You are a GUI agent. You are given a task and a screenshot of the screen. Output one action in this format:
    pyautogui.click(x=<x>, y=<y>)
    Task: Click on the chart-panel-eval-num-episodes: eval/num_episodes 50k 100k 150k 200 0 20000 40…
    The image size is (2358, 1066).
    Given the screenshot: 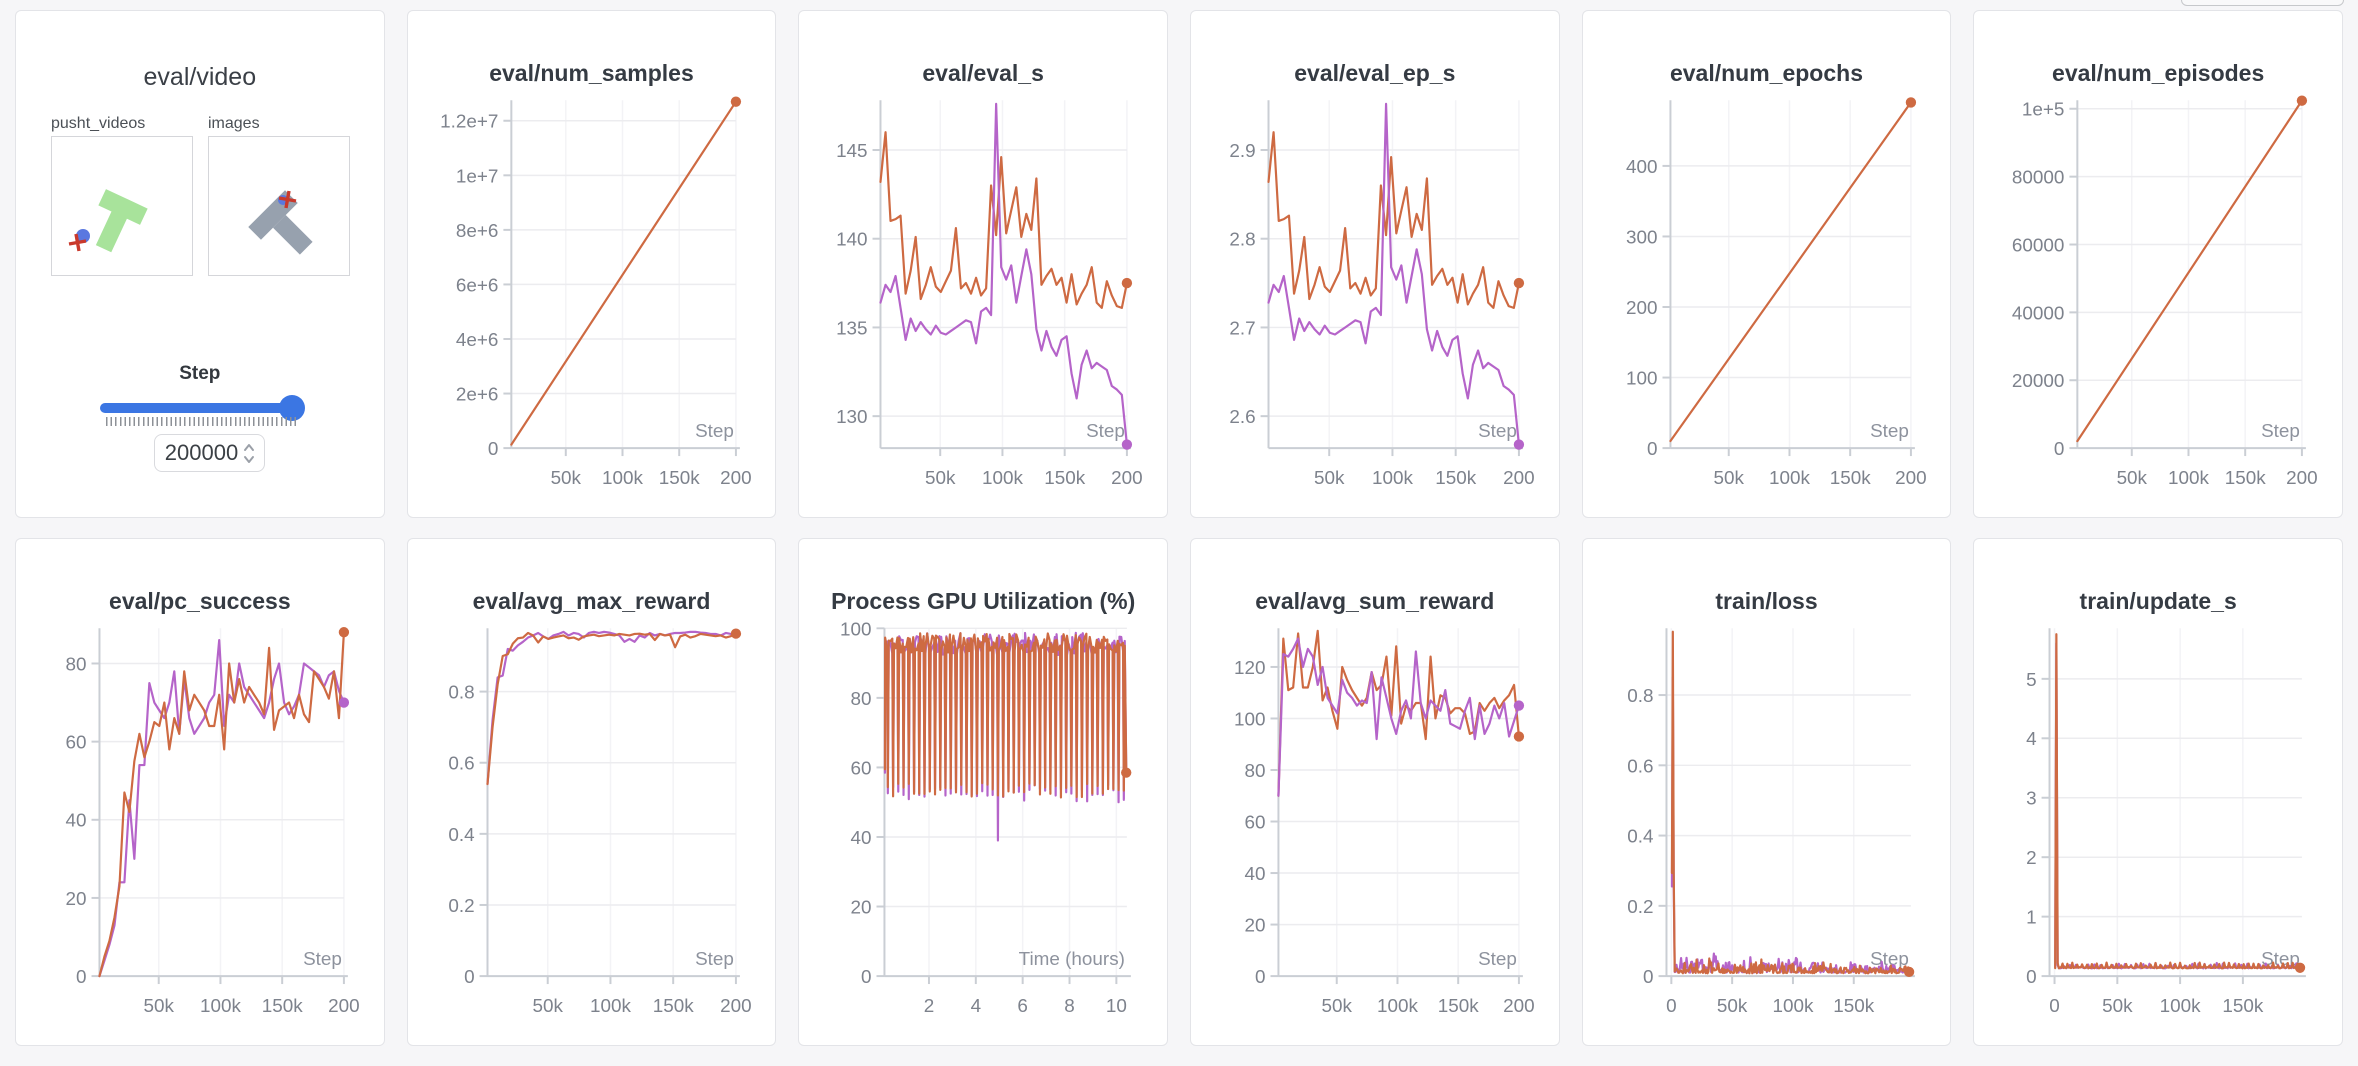 What is the action you would take?
    pyautogui.click(x=2158, y=264)
    